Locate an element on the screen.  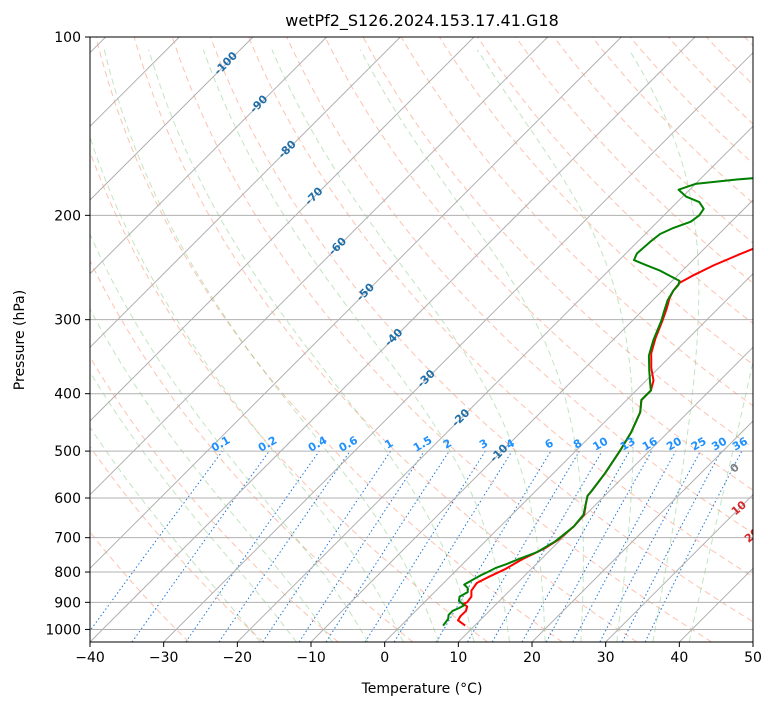
x-tick-label: 10 is located at coordinates (458, 658).